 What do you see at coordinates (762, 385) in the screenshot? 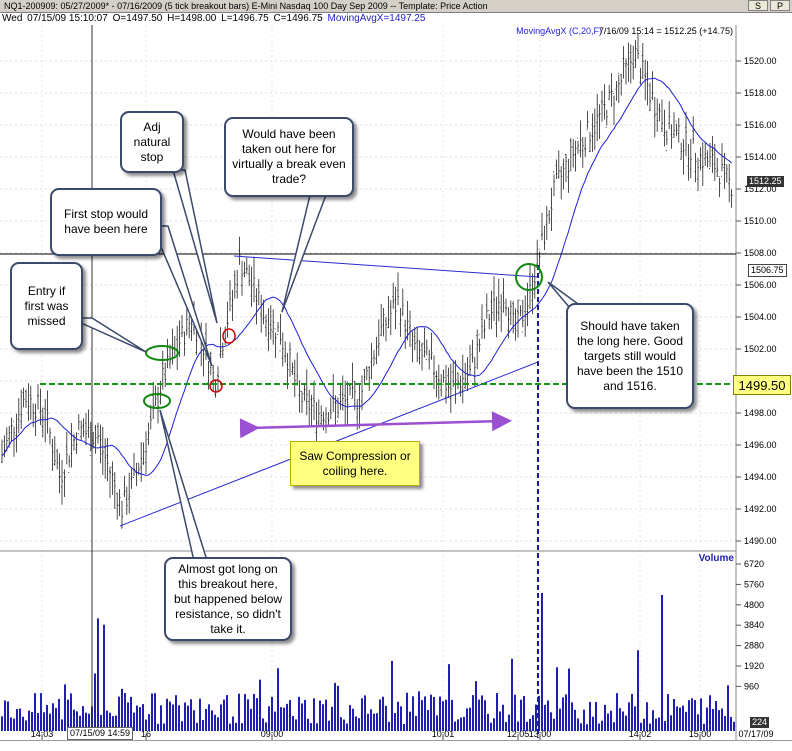
I see `level-price-label: 1499.50` at bounding box center [762, 385].